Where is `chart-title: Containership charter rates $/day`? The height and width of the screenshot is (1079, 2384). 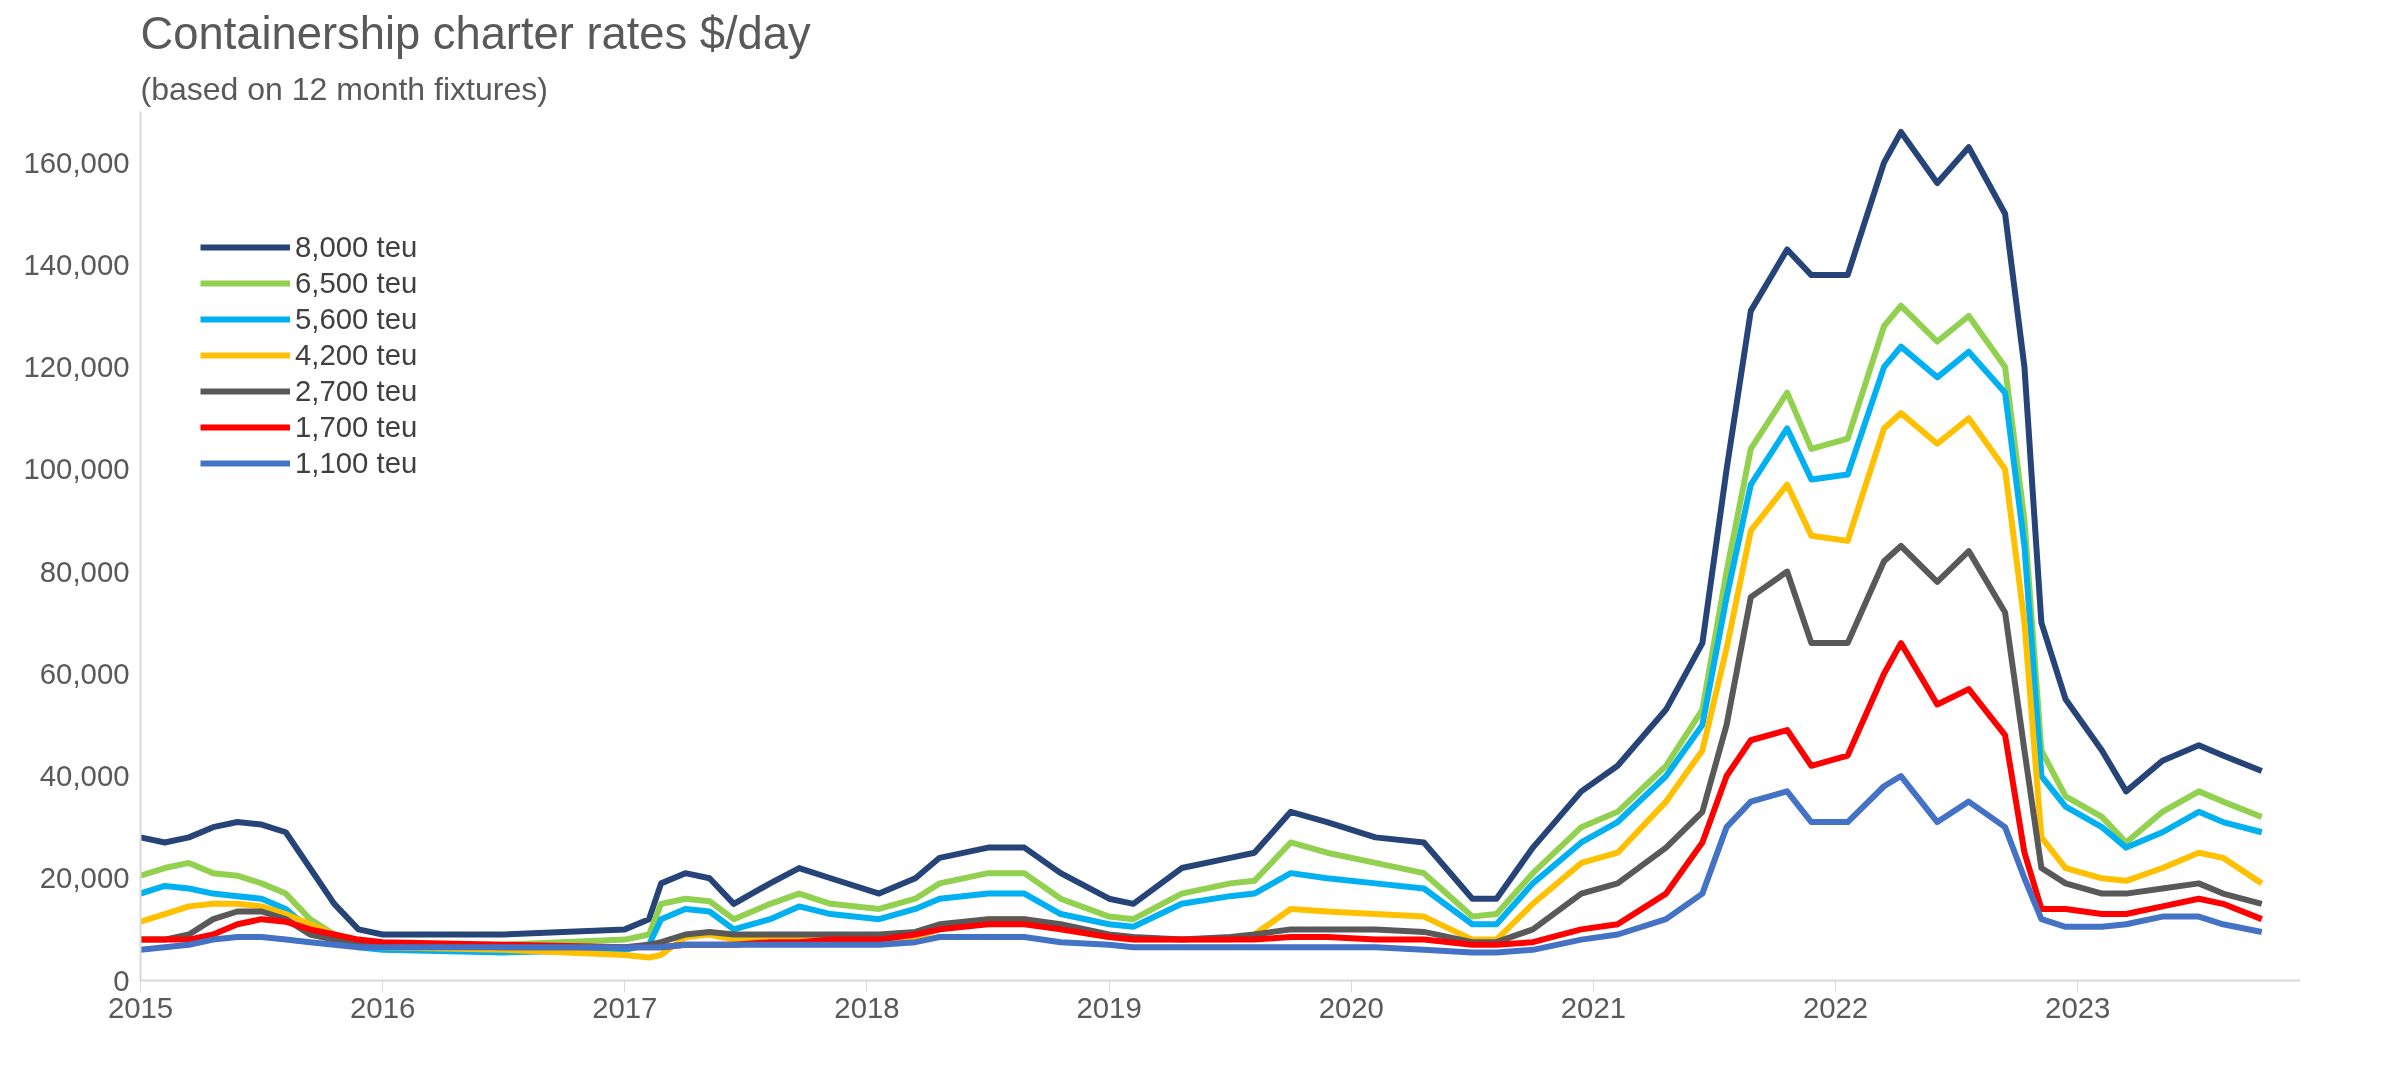 chart-title: Containership charter rates $/day is located at coordinates (476, 33).